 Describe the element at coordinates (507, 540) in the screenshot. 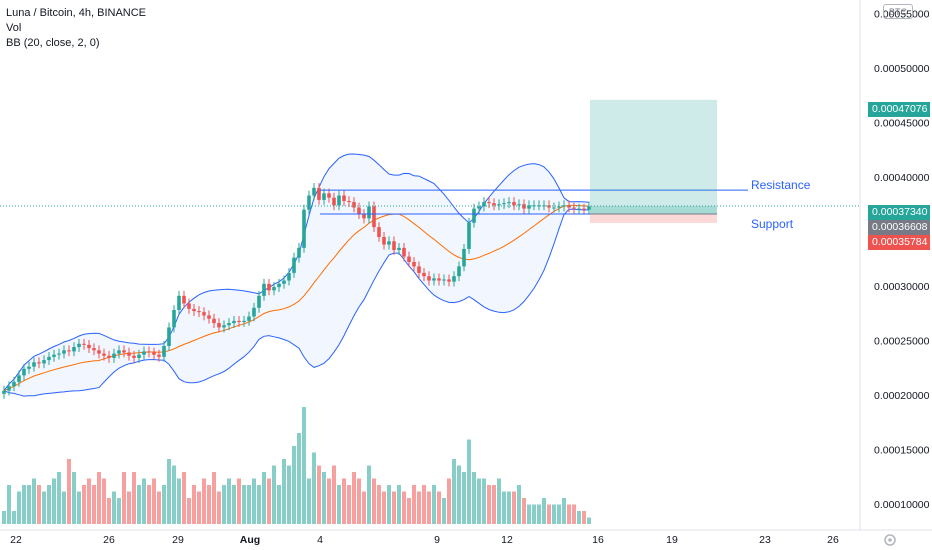

I see `x-tick-label: 12` at that location.